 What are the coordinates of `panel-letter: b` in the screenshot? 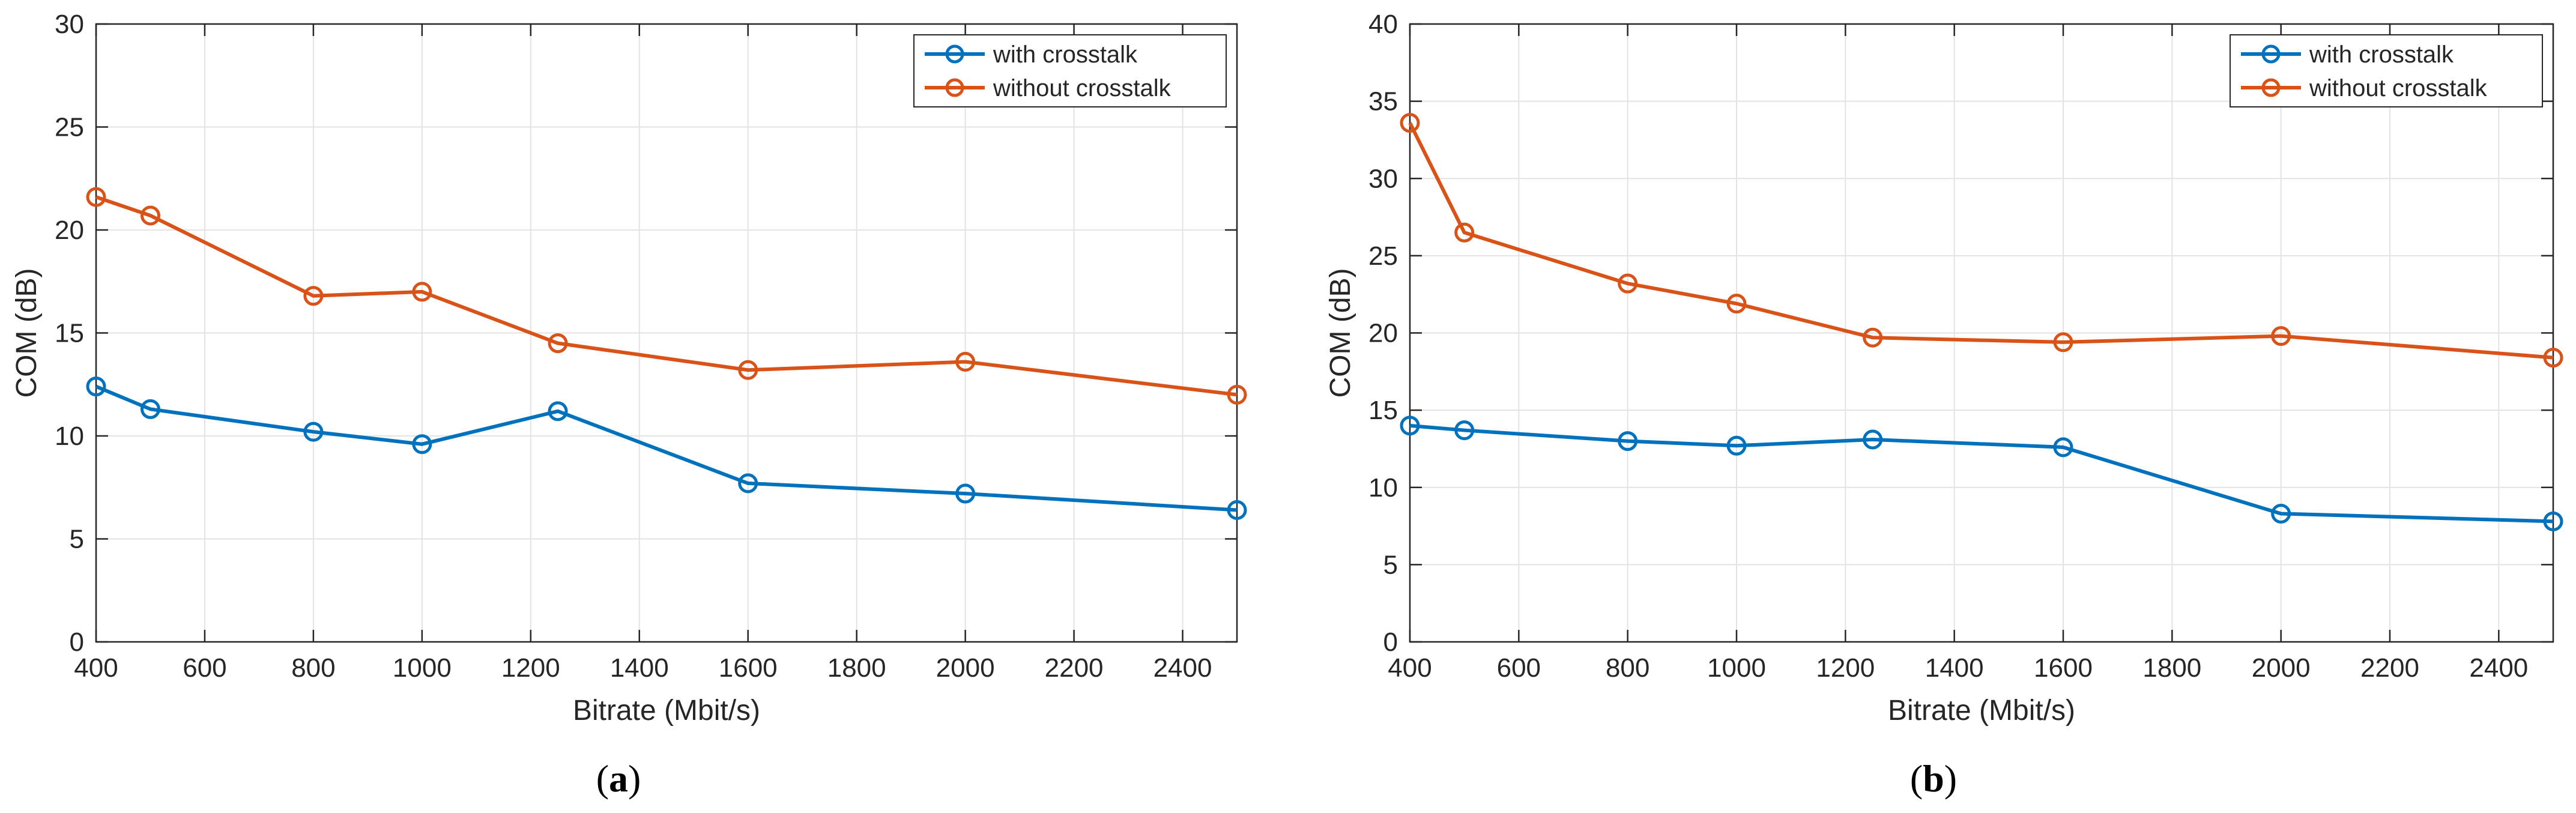 It's located at (1934, 779).